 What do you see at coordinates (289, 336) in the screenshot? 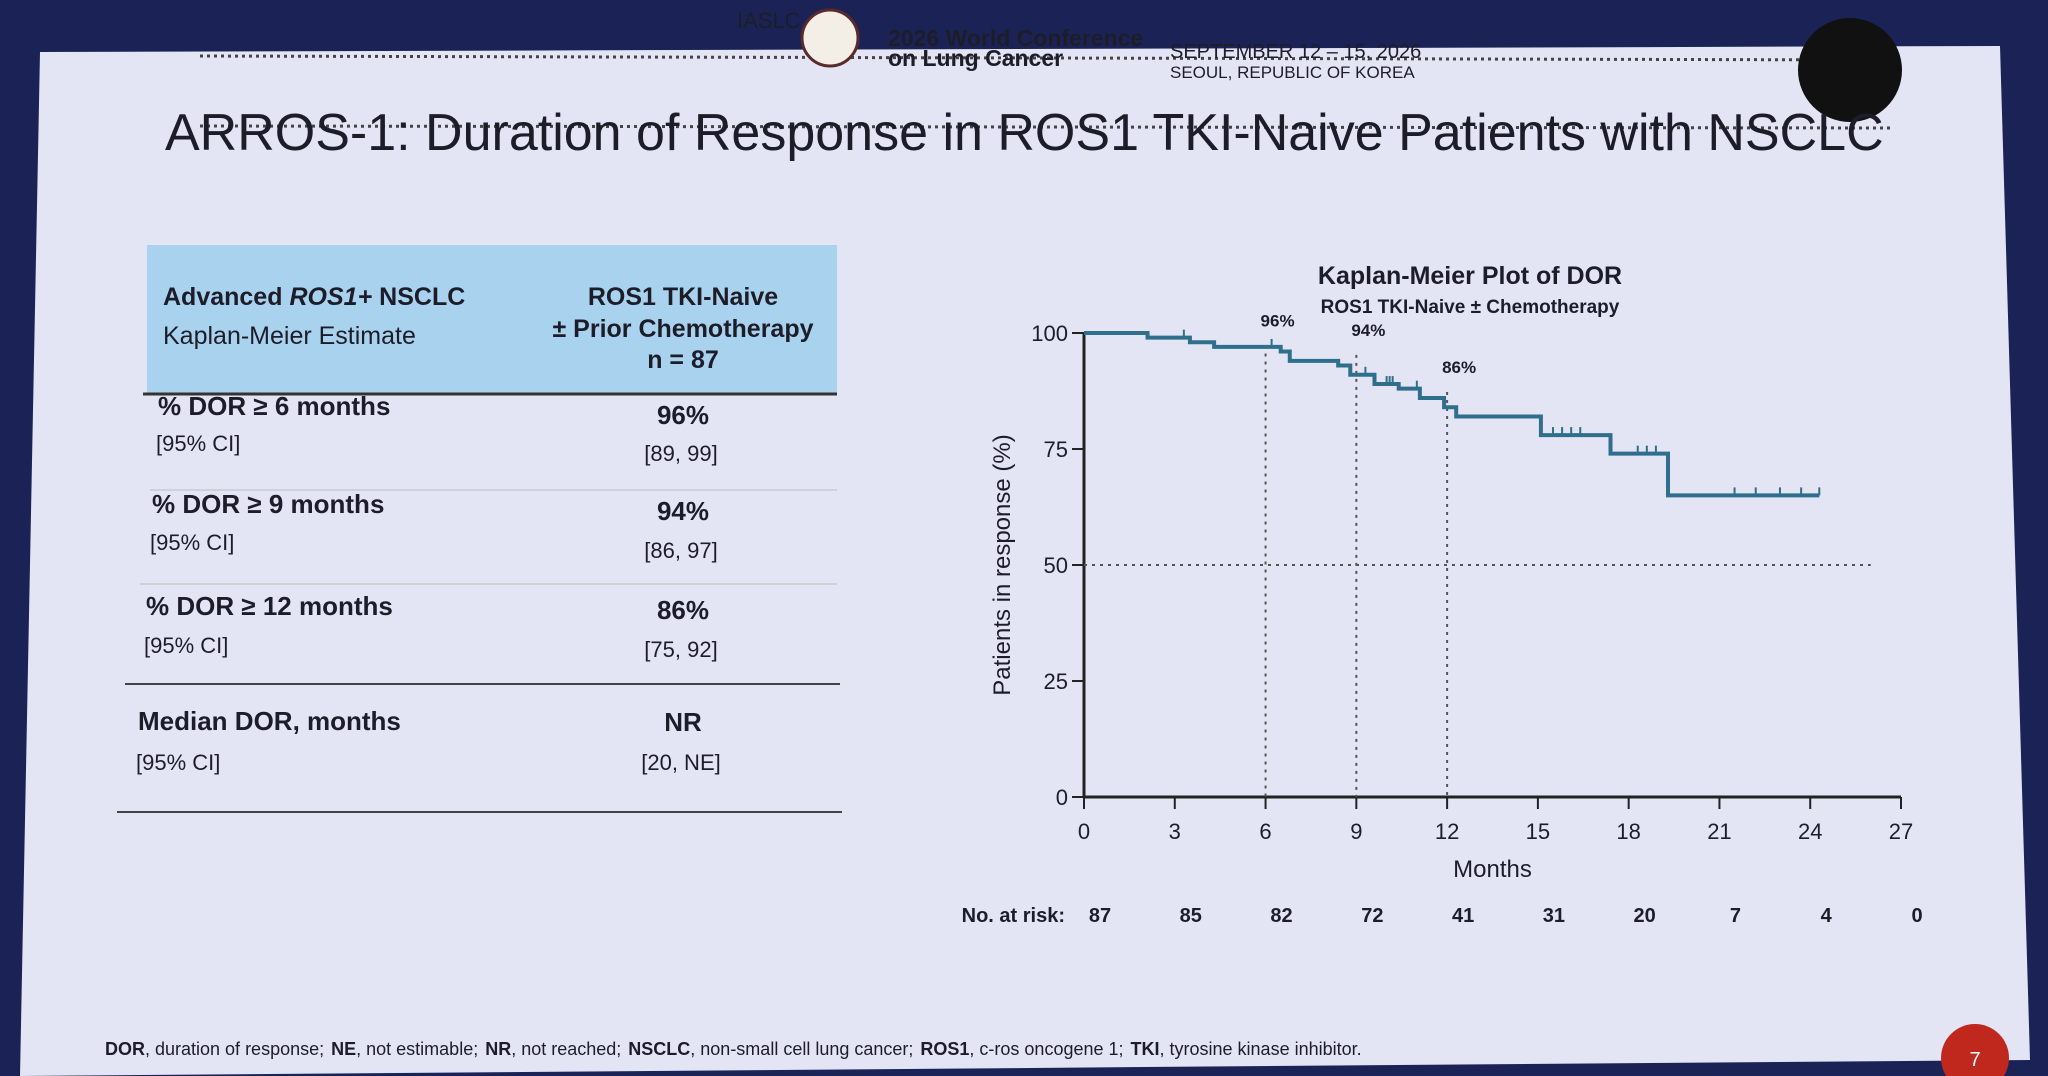
I see `table-header-sub: Kaplan-Meier Estimate` at bounding box center [289, 336].